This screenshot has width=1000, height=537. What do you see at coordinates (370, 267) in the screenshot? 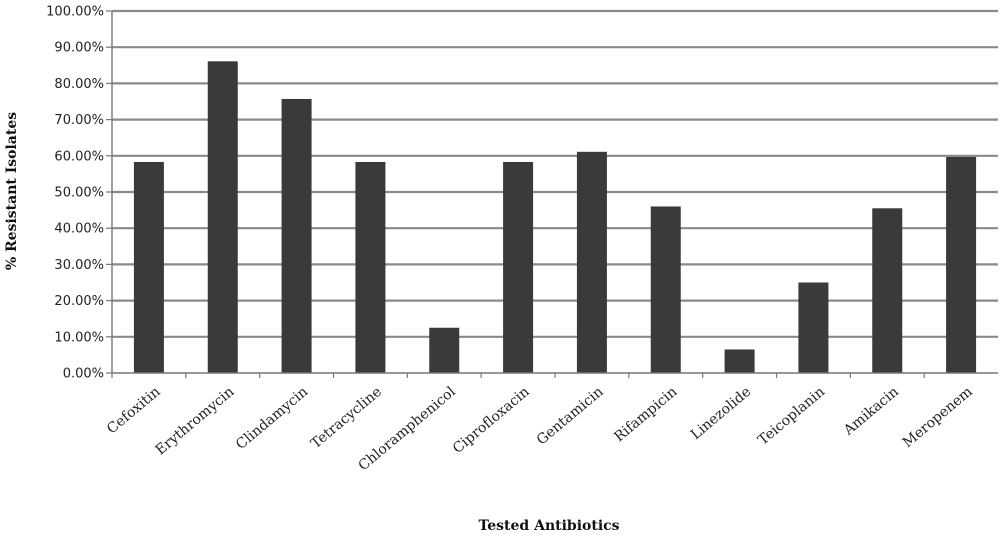
I see `bar-tetracycline` at bounding box center [370, 267].